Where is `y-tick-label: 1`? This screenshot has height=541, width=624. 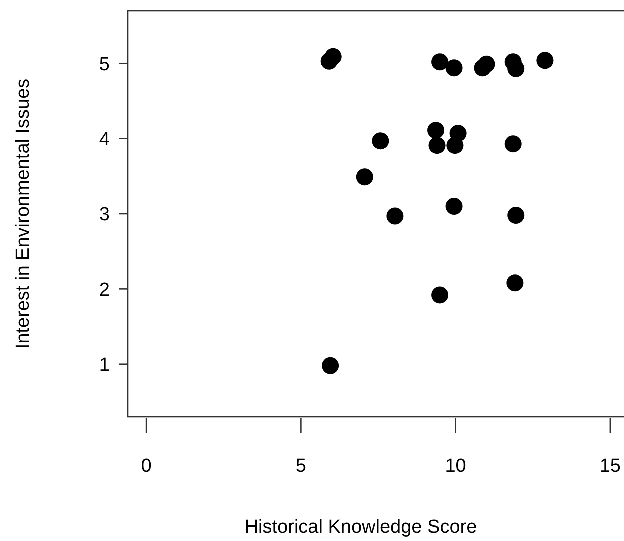
y-tick-label: 1 is located at coordinates (104, 365).